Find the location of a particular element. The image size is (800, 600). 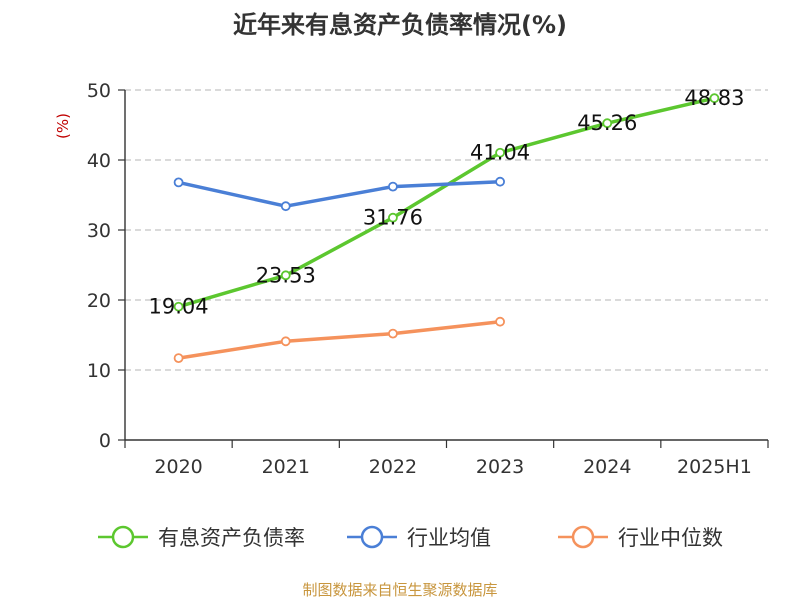

series-1-point-2022 is located at coordinates (393, 186).